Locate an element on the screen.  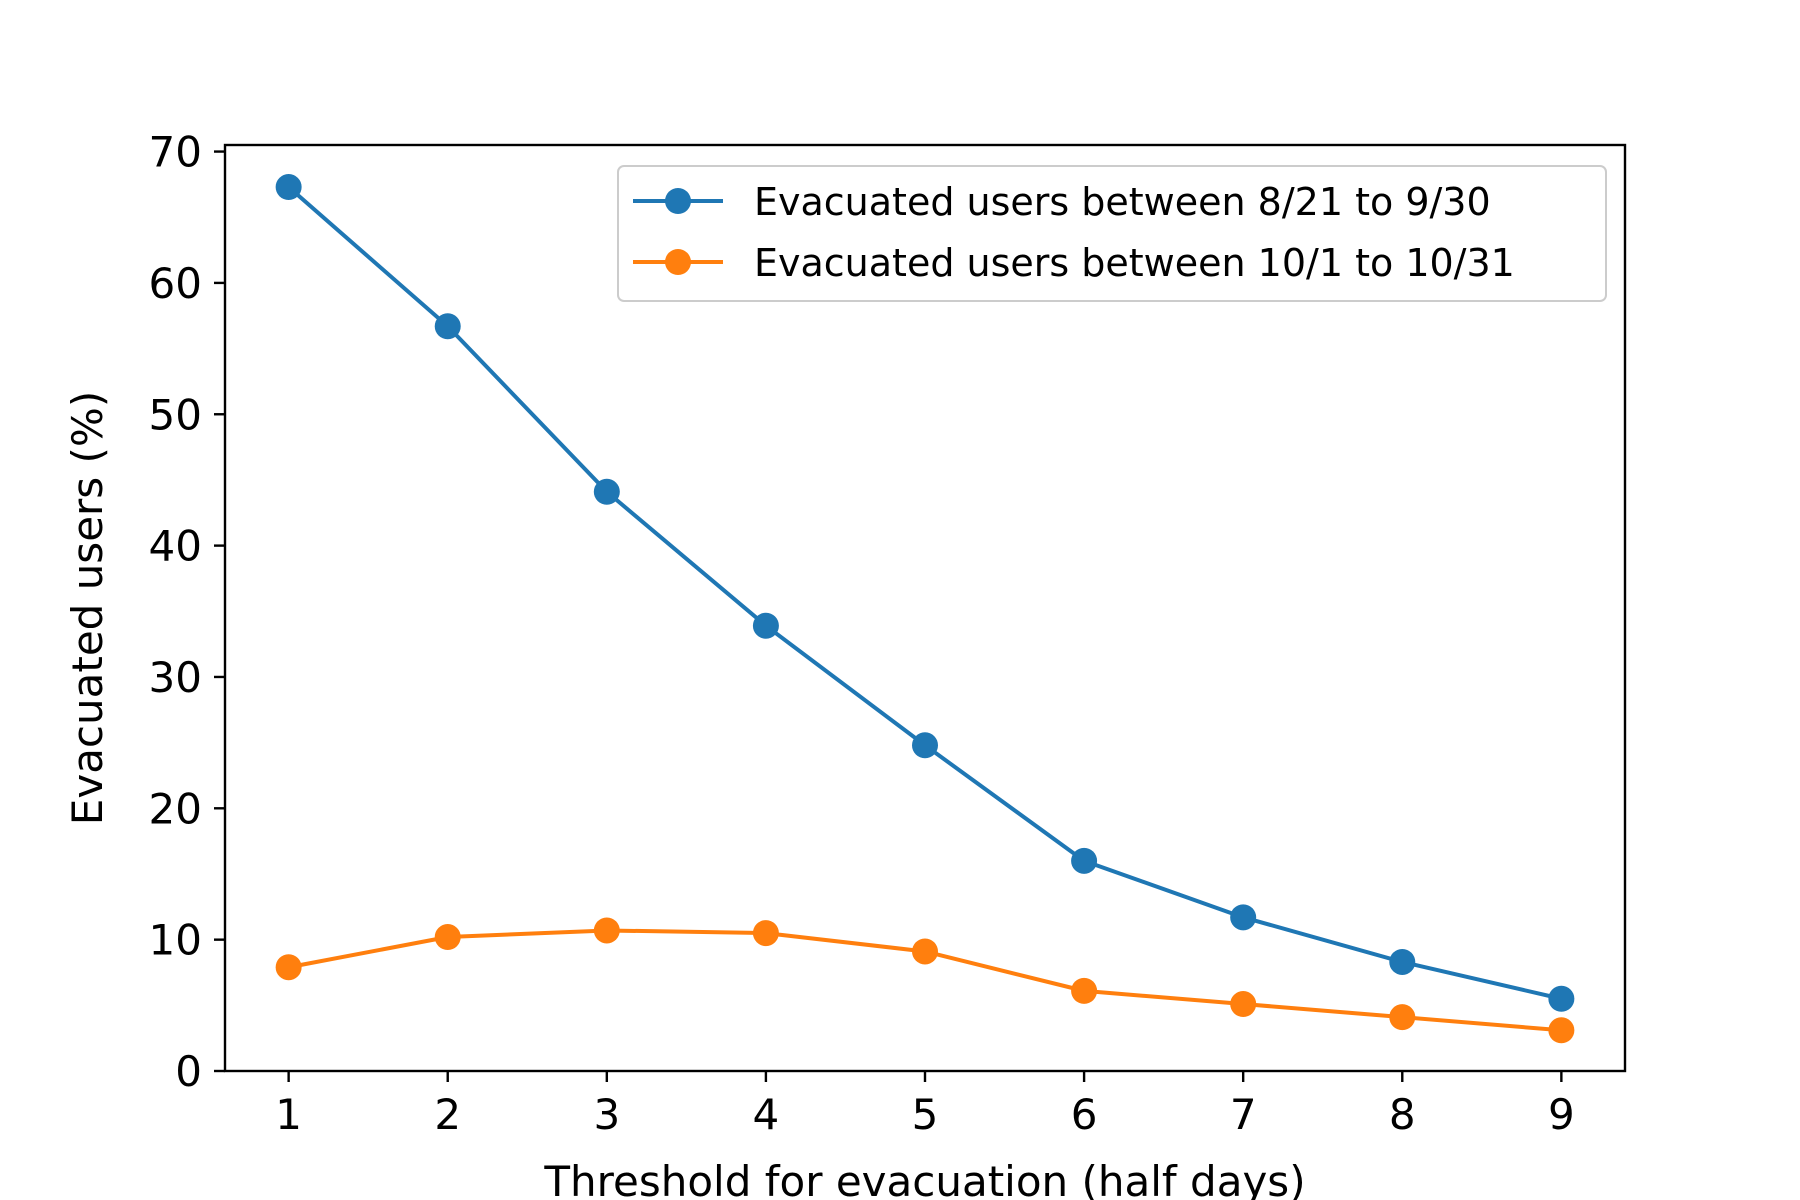
x-tick-label: 9 is located at coordinates (1561, 1114).